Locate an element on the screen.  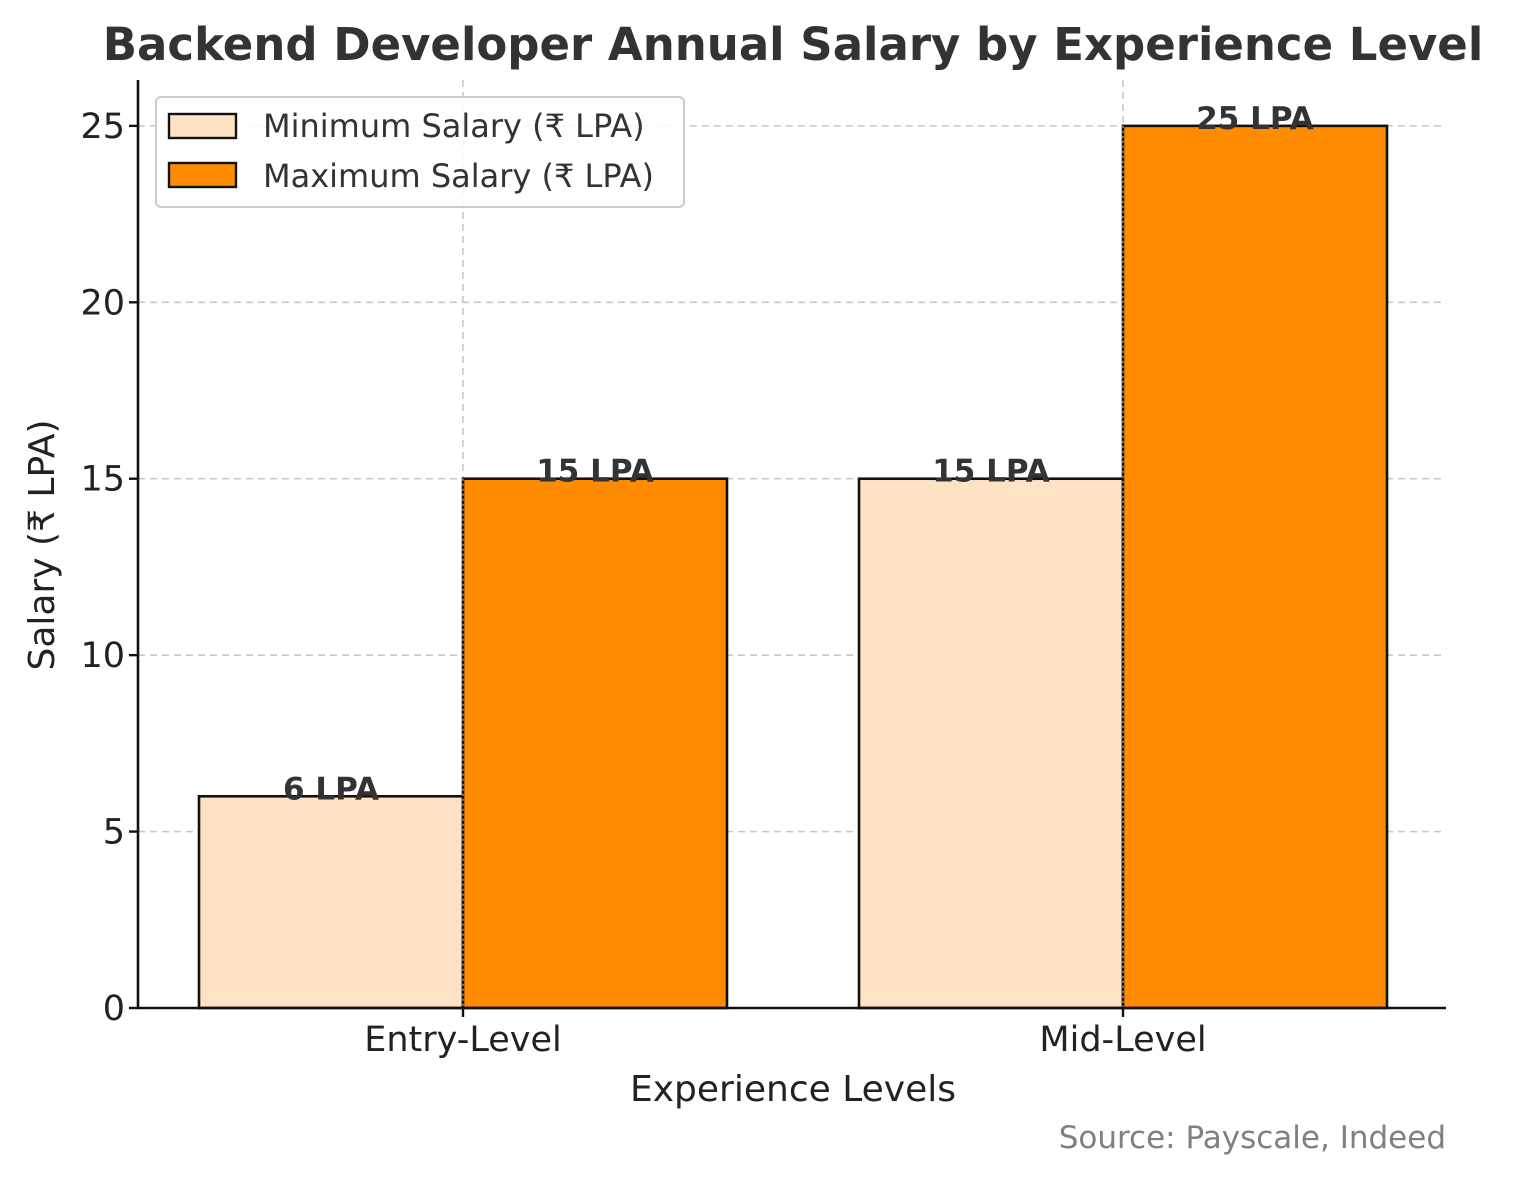
data-label-minimum-0: 6 LPA is located at coordinates (331, 789).